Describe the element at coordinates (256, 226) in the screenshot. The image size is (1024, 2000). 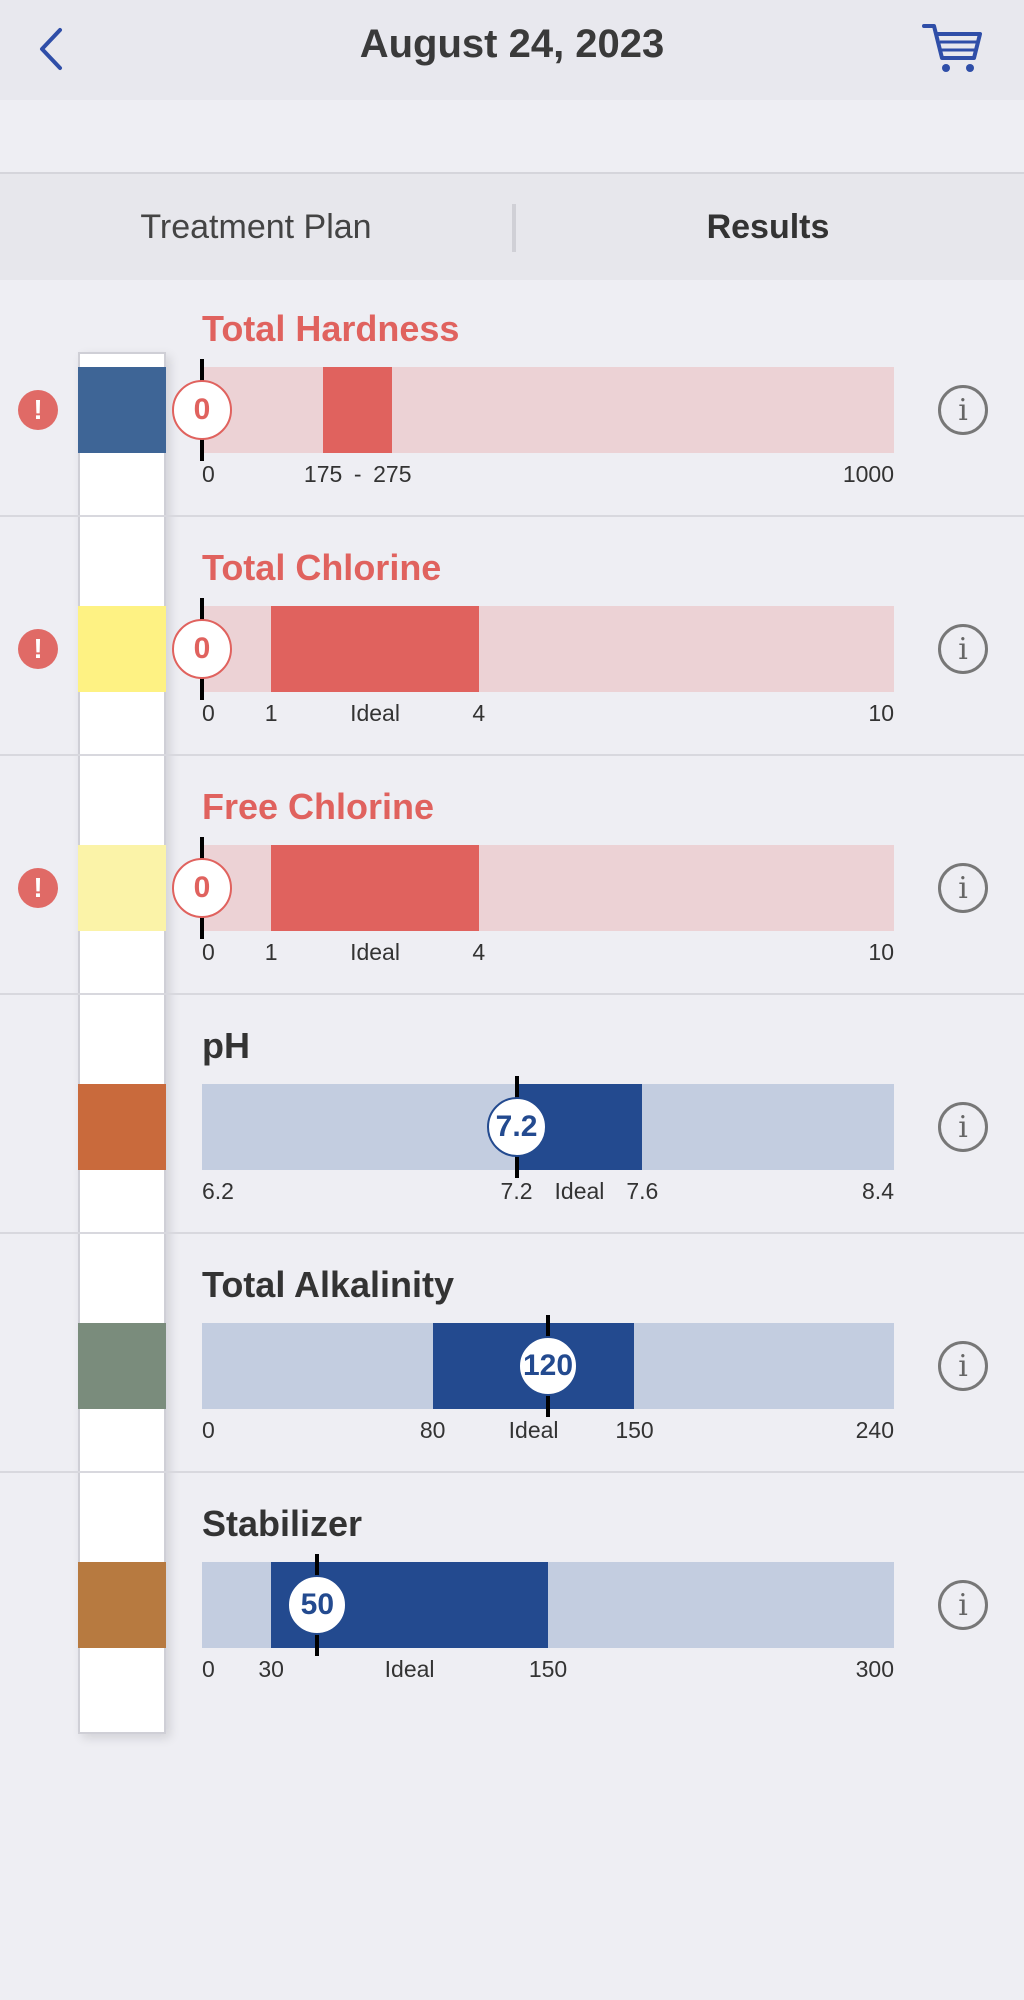
I see `tab-treatment-plan: Treatment Plan` at that location.